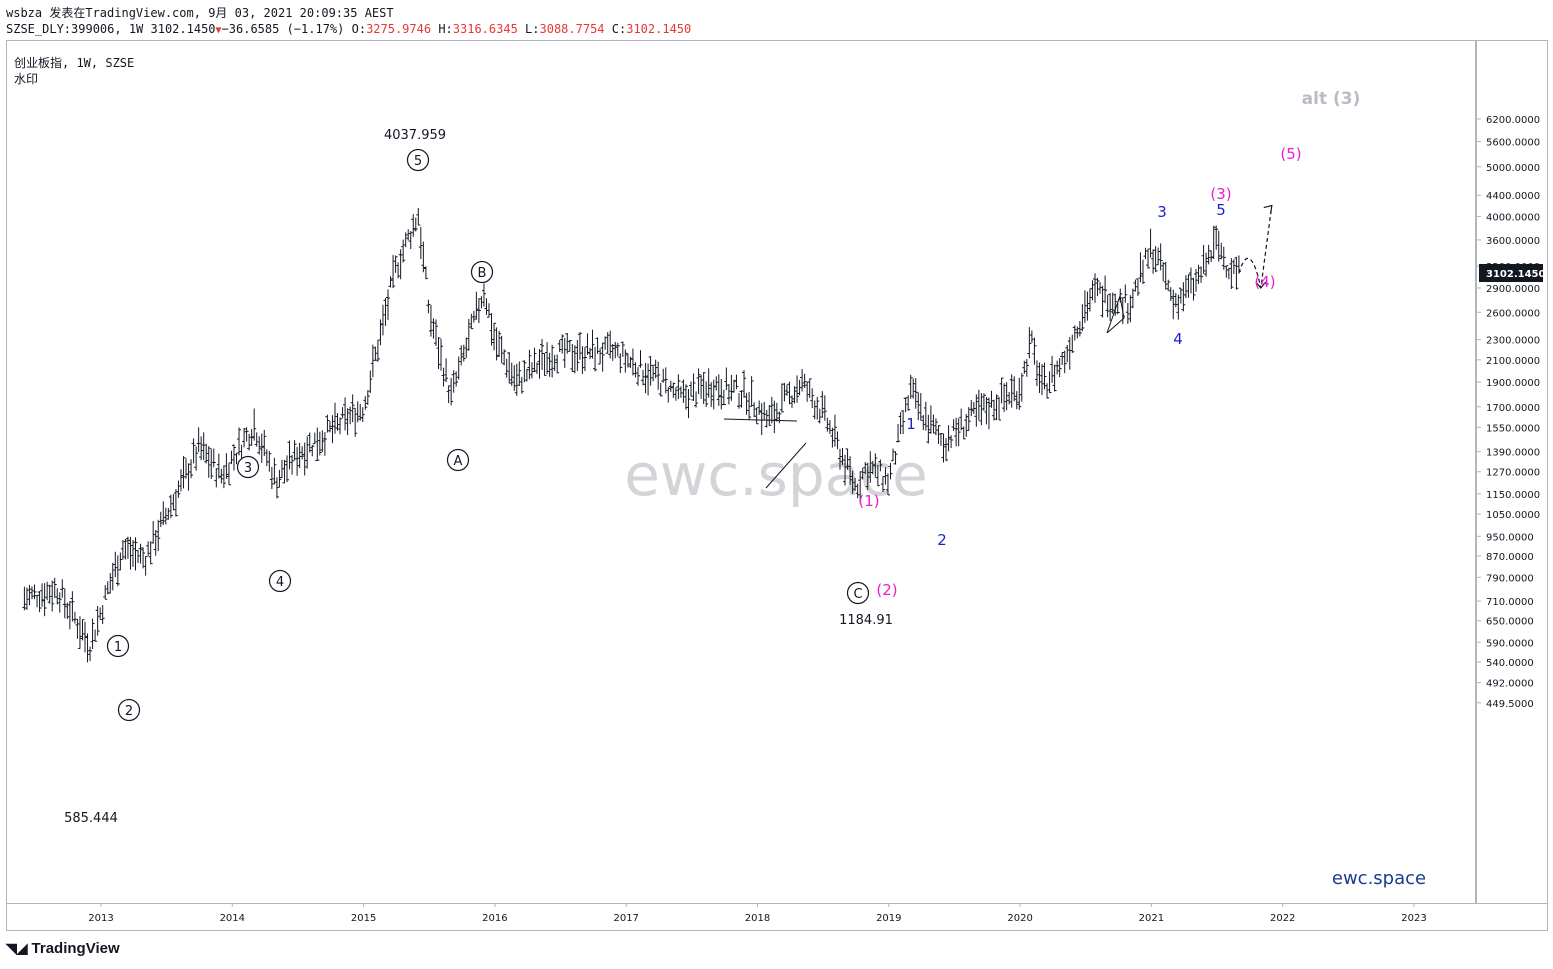 The height and width of the screenshot is (969, 1553). Describe the element at coordinates (572, 29) in the screenshot. I see `low-value: 3088.7754` at that location.